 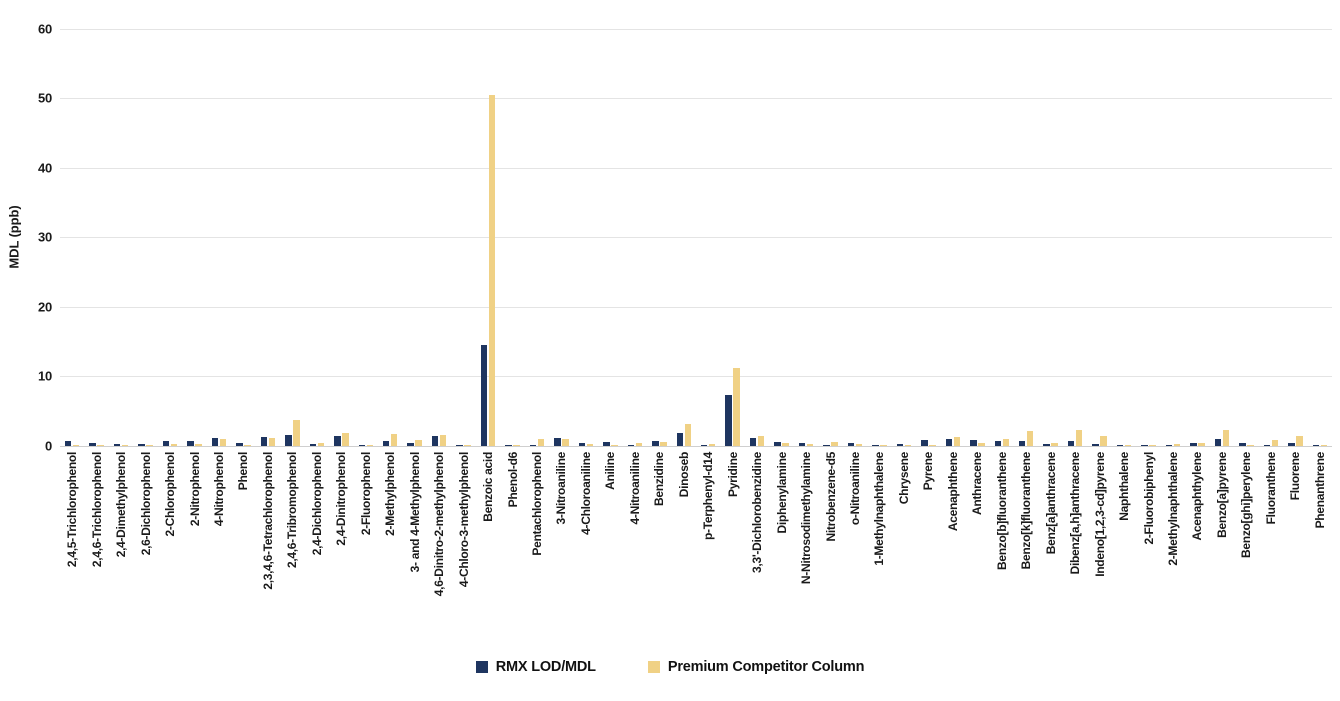 I want to click on x-axis-label: N-Nitrosodimethylamine, so click(x=806, y=518).